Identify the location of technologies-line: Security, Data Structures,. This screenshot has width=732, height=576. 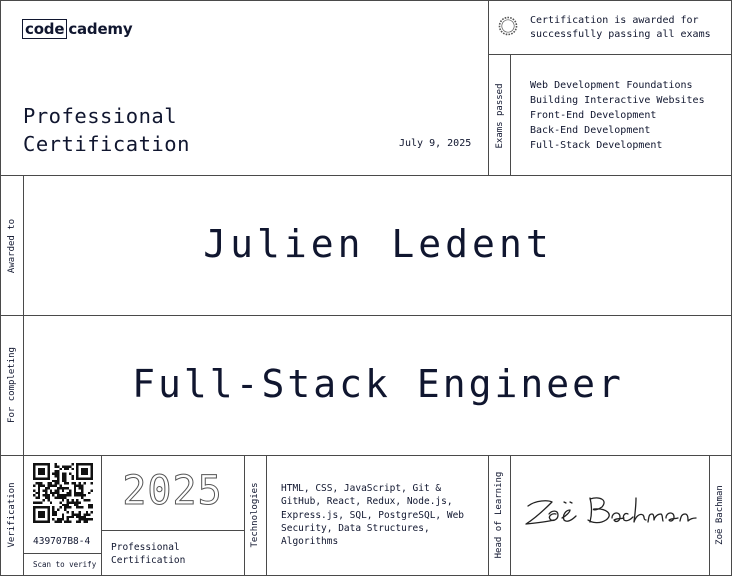
(355, 528).